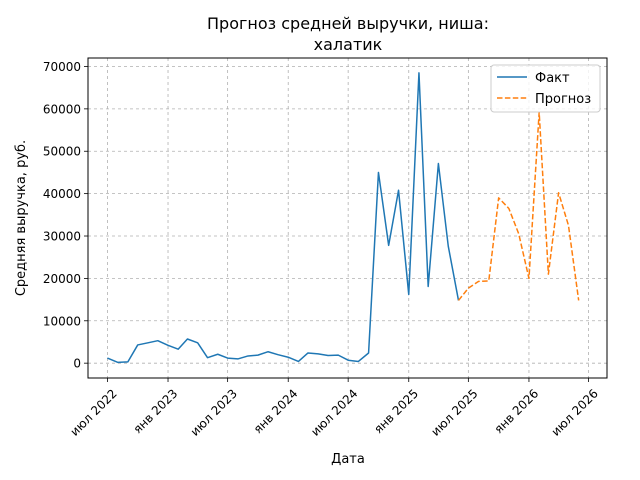  Describe the element at coordinates (62, 194) in the screenshot. I see `y-tick-label: 40000` at that location.